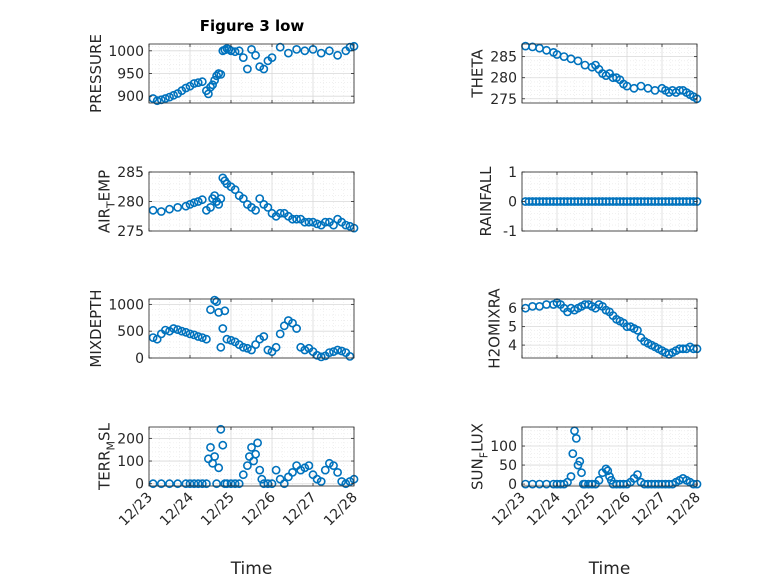 The width and height of the screenshot is (778, 583). I want to click on x-tick-label: 12/26, so click(259, 509).